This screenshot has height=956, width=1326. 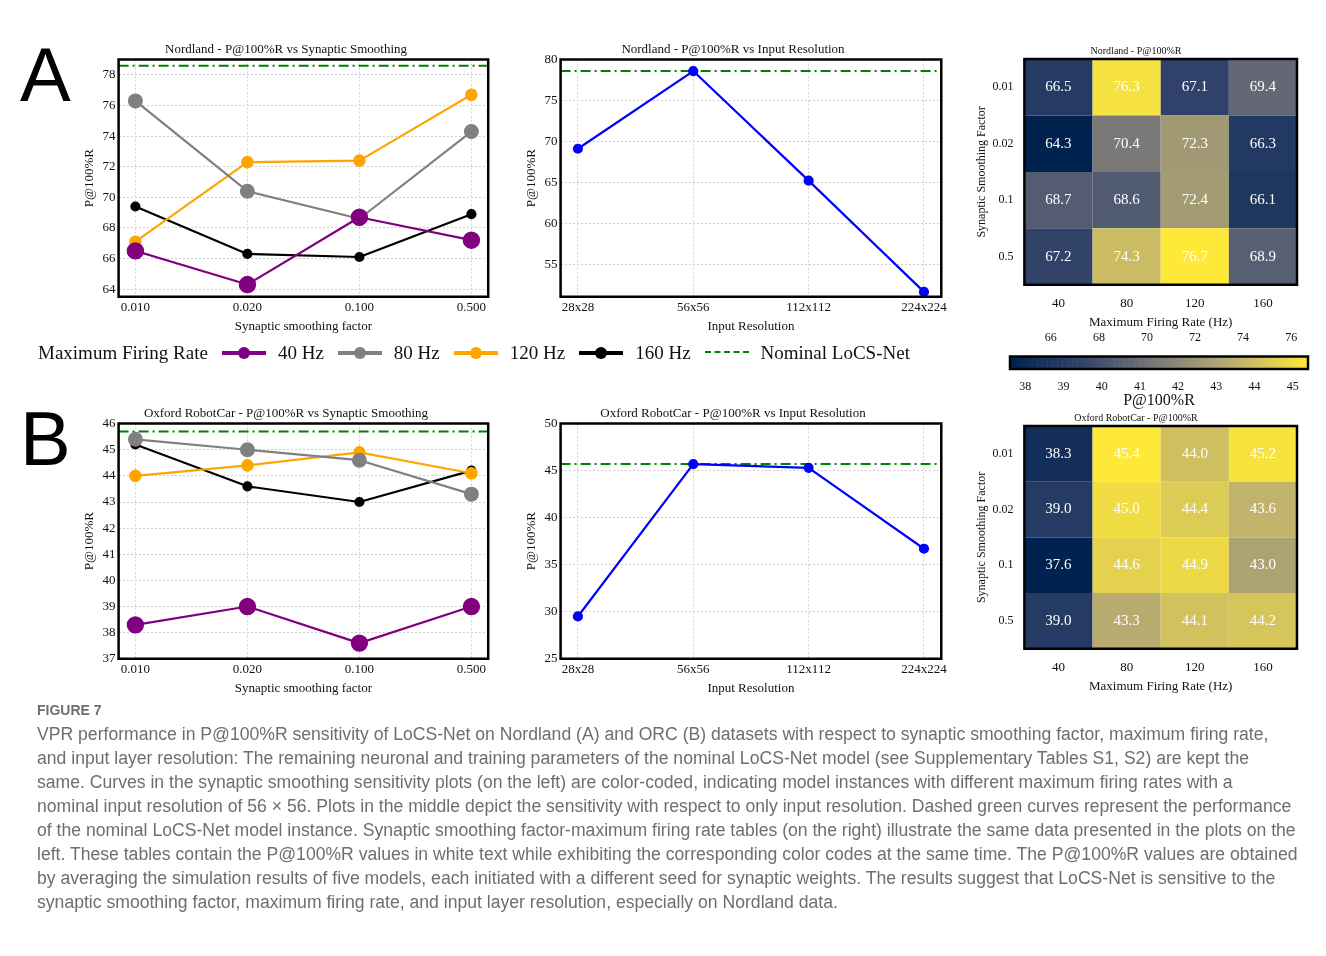 I want to click on y-tick-label: 43, so click(x=109, y=501).